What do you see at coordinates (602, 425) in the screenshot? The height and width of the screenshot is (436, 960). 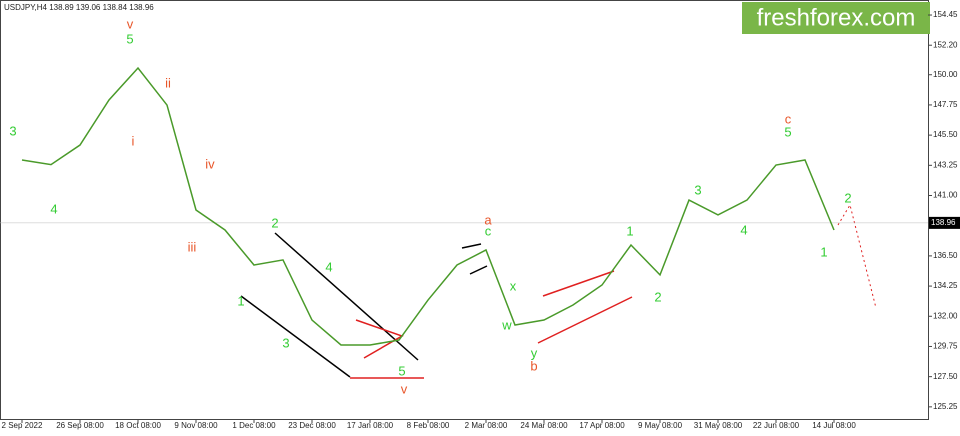 I see `x-tick-label: 17 Apr 08:00` at bounding box center [602, 425].